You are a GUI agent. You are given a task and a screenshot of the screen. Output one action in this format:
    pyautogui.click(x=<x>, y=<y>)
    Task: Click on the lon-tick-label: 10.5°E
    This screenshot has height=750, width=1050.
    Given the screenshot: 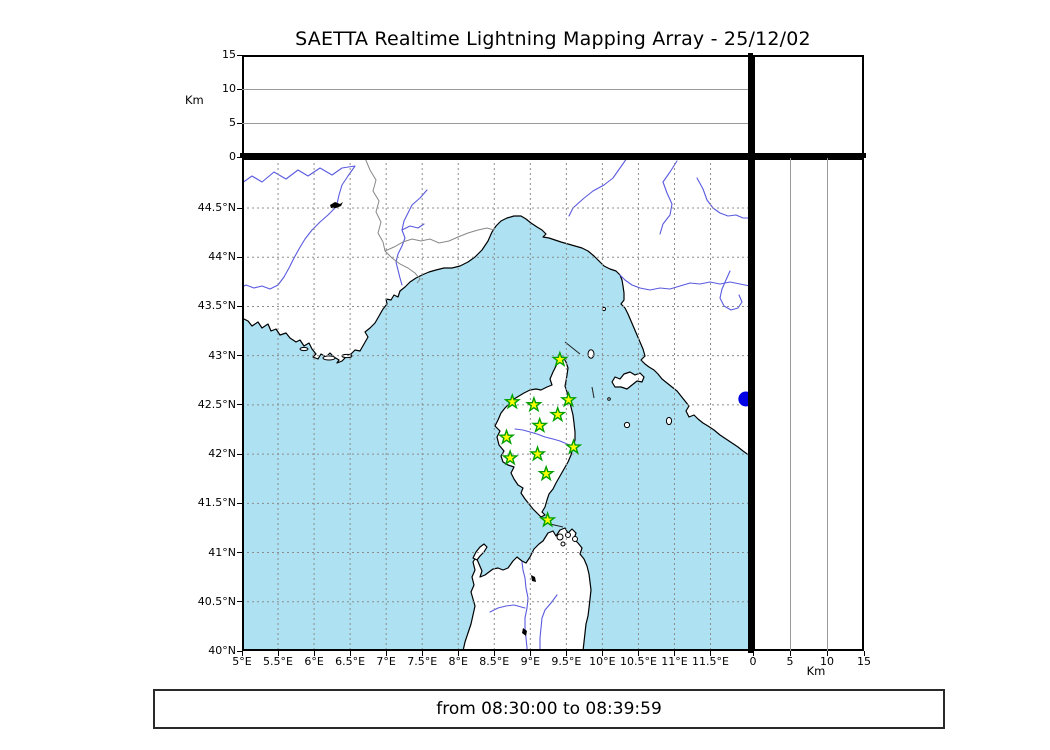 What is the action you would take?
    pyautogui.click(x=638, y=661)
    